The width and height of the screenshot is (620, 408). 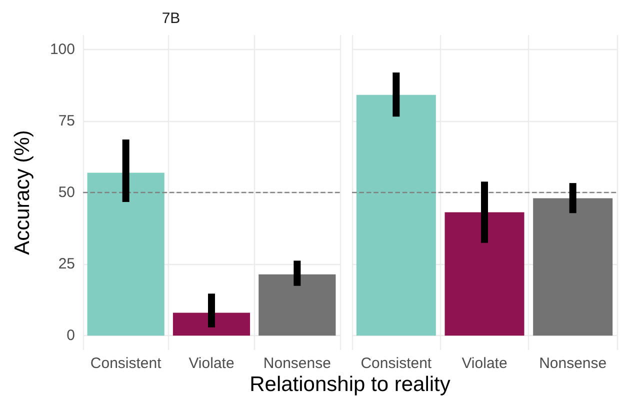 I want to click on y-tick-label: 0, so click(x=70, y=335).